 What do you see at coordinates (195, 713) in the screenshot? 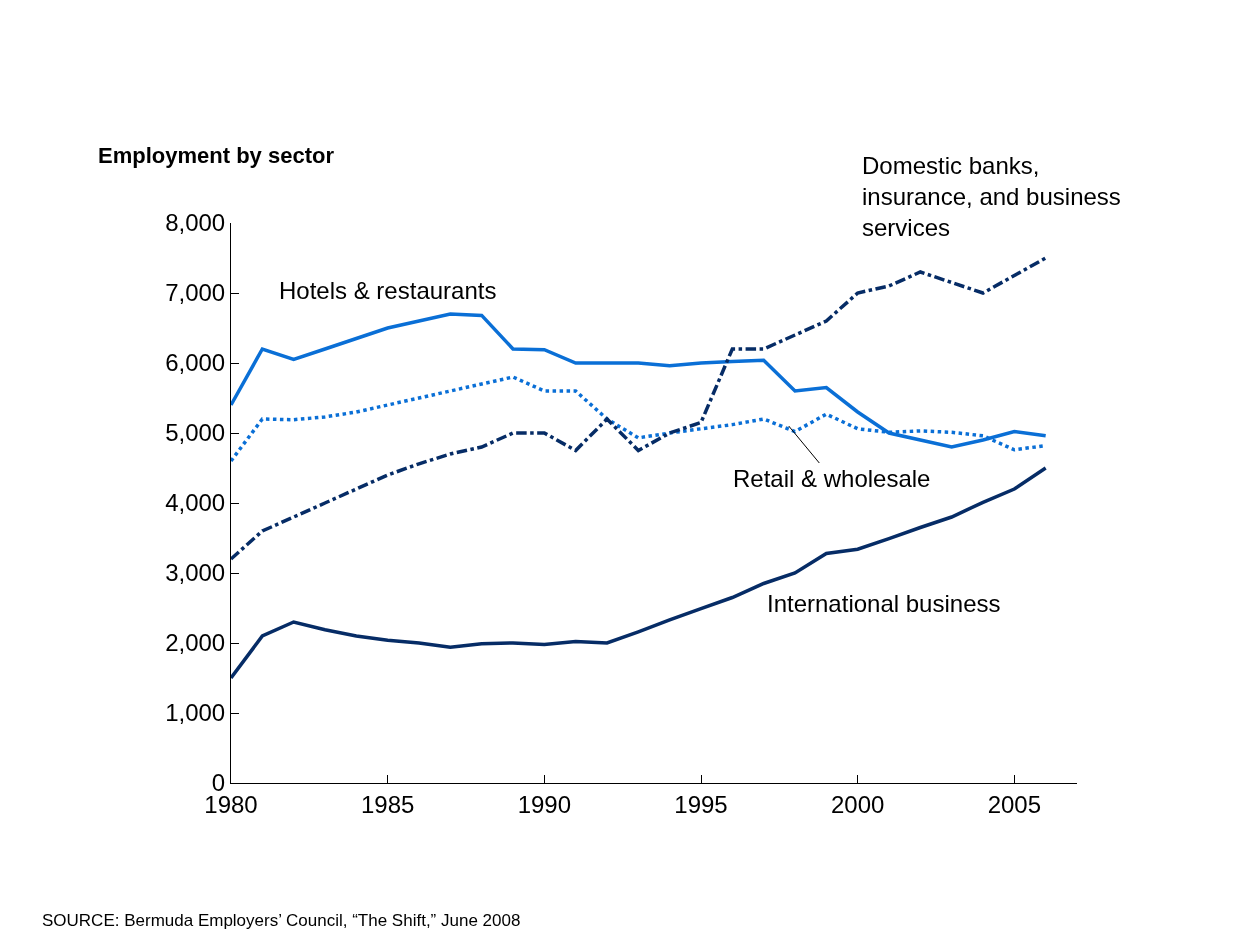
I see `y-tick-label: 1,000` at bounding box center [195, 713].